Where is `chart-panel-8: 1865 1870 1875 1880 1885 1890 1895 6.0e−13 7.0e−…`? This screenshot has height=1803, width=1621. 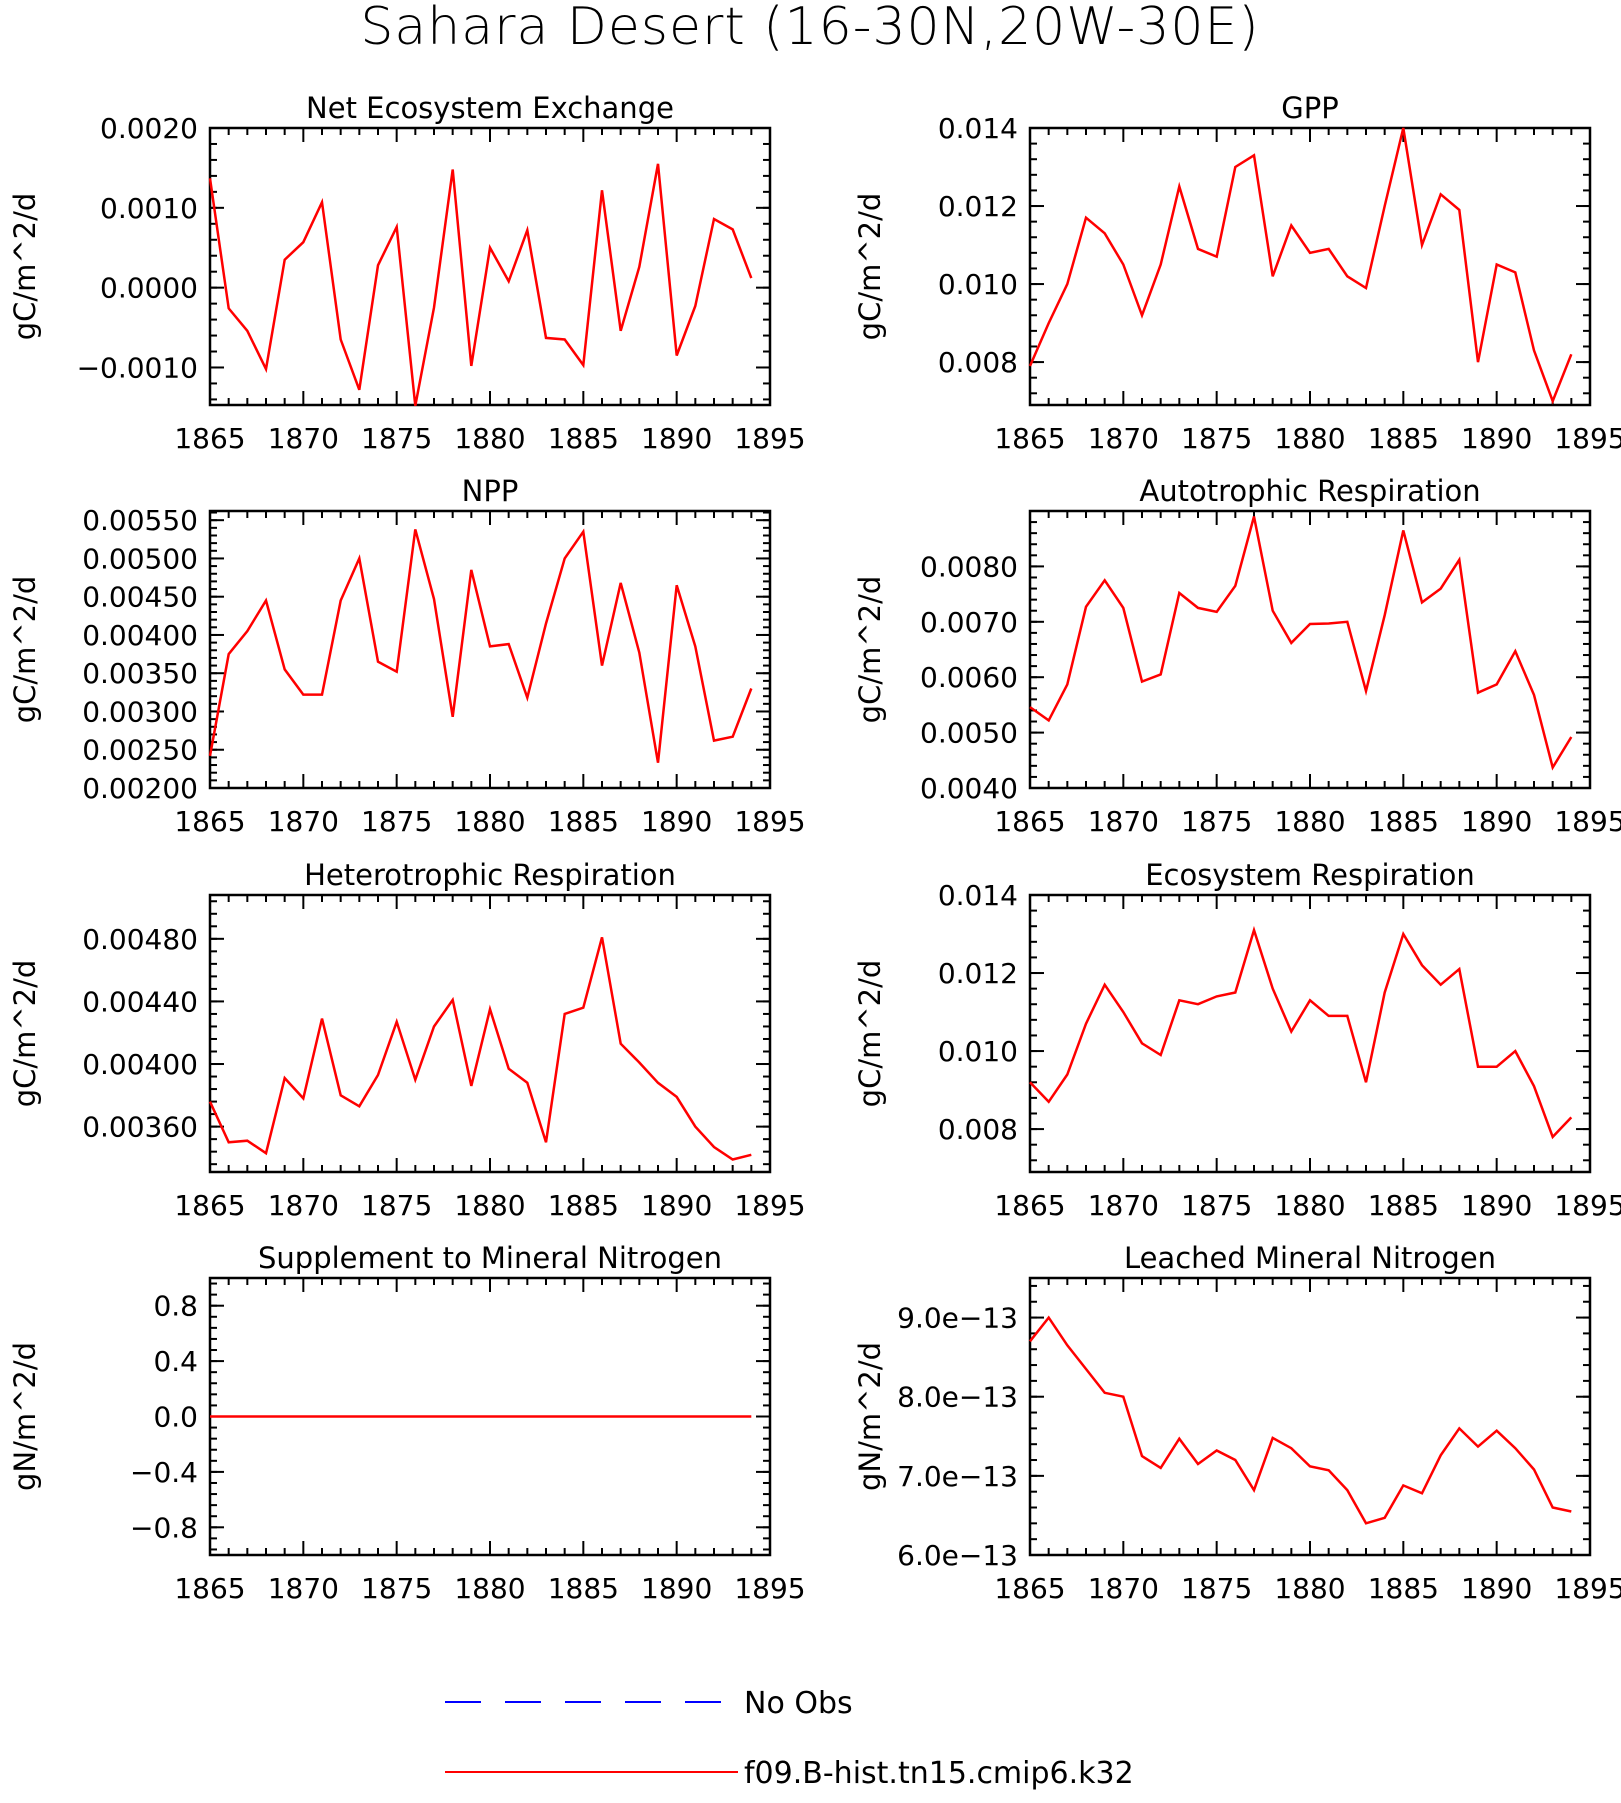 chart-panel-8: 1865 1870 1875 1880 1885 1890 1895 6.0e−13 7.0e−… is located at coordinates (1237, 1423).